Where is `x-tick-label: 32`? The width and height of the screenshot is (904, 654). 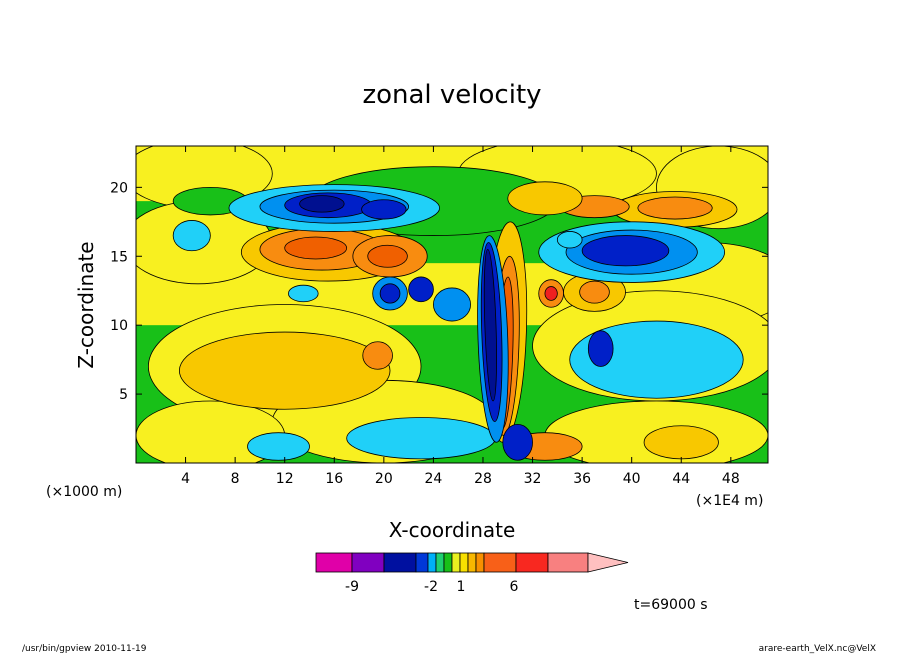
x-tick-label: 32 is located at coordinates (533, 479).